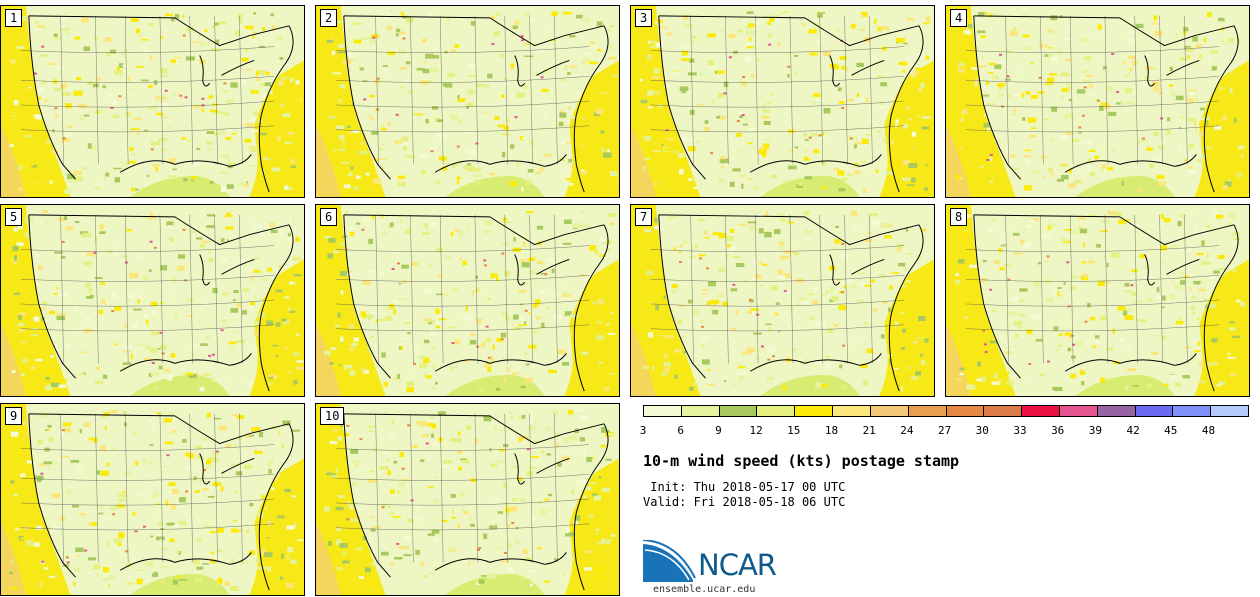  Describe the element at coordinates (782, 101) in the screenshot. I see `panel-member-3: 3` at that location.